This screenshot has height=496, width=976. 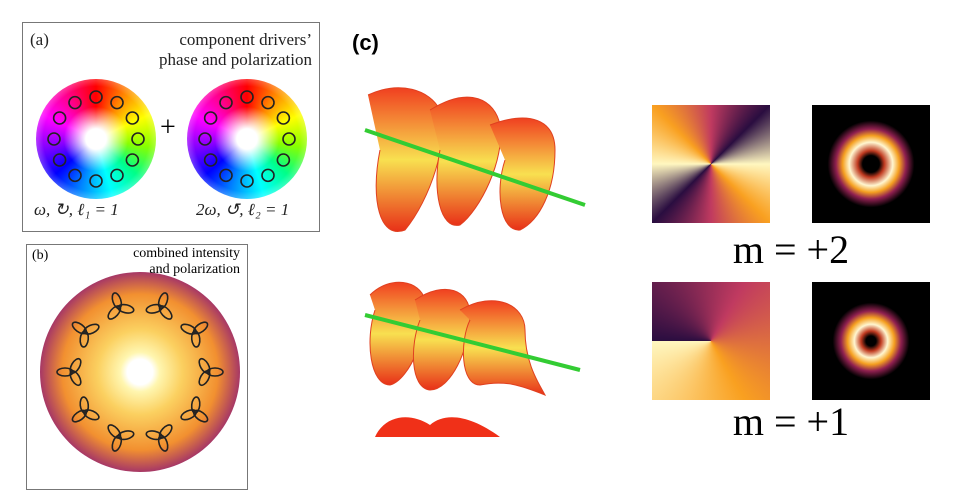 What do you see at coordinates (137, 367) in the screenshot?
I see `panel-b` at bounding box center [137, 367].